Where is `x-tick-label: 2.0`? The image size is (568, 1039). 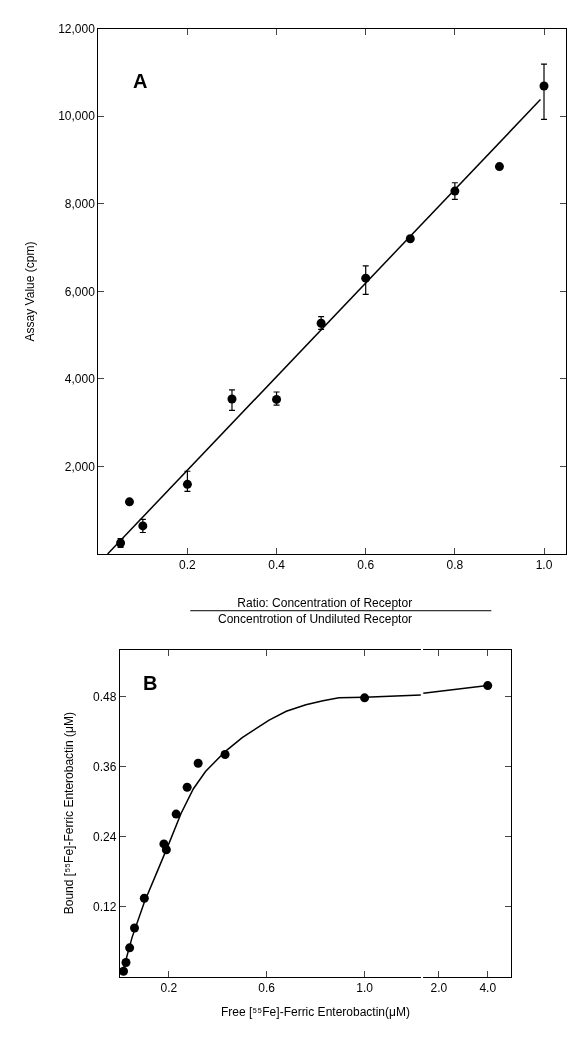 x-tick-label: 2.0 is located at coordinates (439, 988).